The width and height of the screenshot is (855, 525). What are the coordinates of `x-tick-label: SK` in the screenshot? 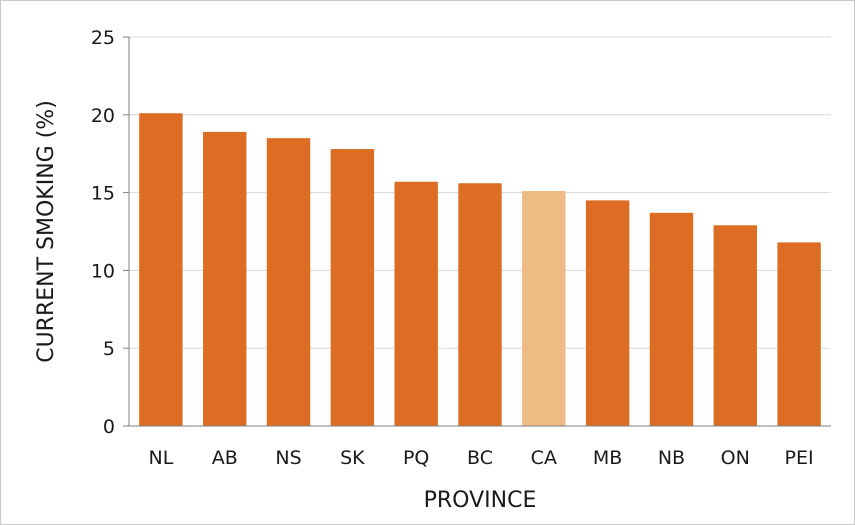 It's located at (352, 458).